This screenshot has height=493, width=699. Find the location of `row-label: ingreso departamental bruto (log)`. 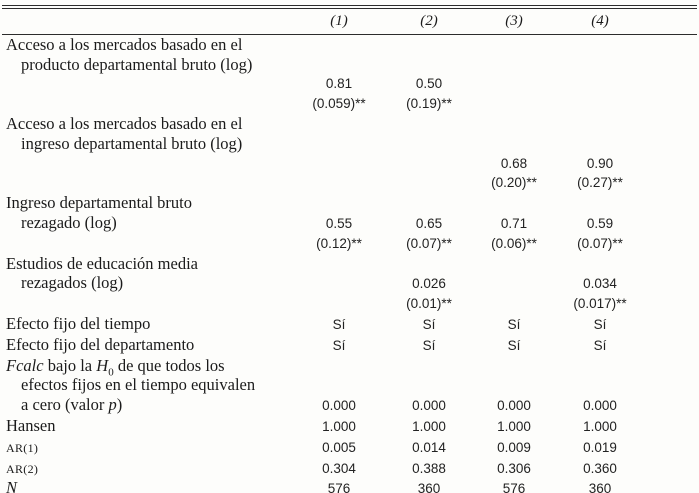

row-label: ingreso departamental bruto (log) is located at coordinates (132, 143).